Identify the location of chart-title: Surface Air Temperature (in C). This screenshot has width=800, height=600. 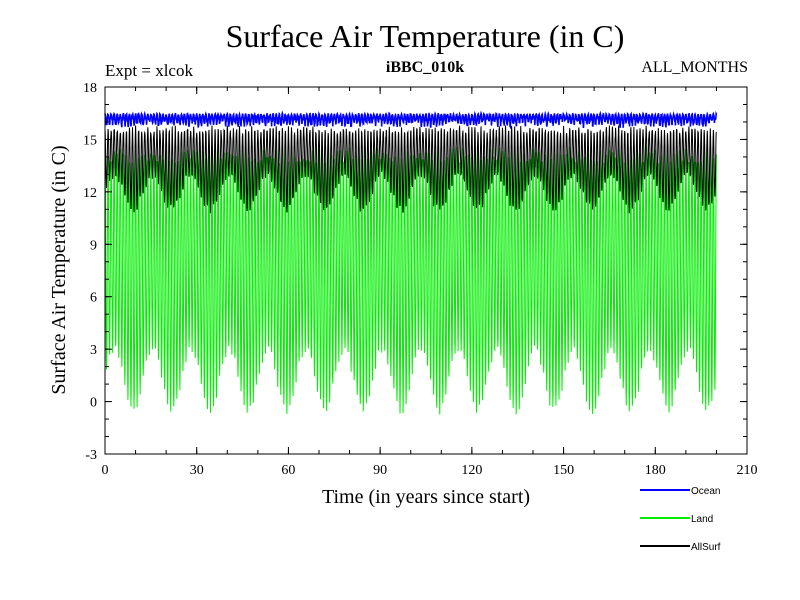
(425, 36).